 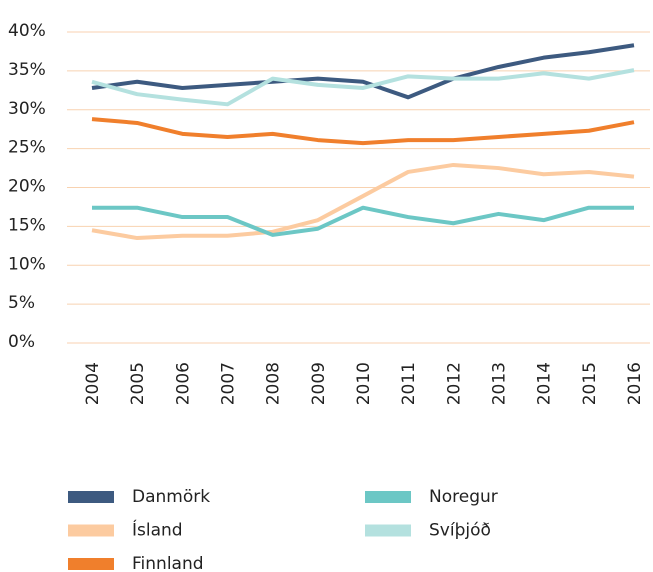 I want to click on x-tick-label: 2005, so click(x=138, y=383).